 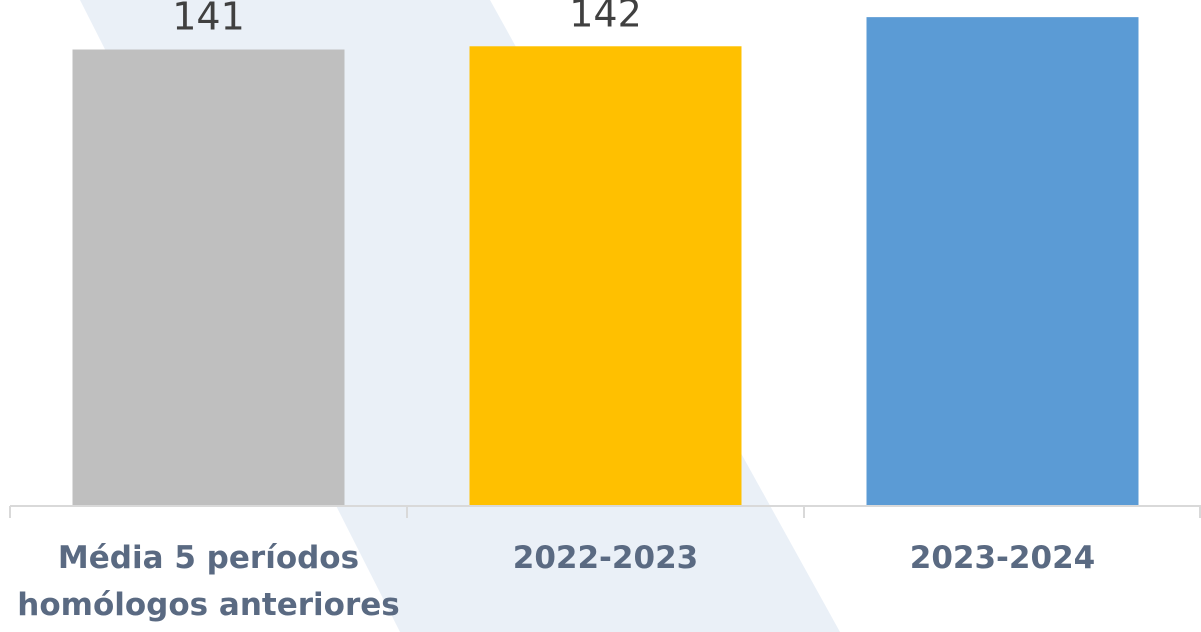 I want to click on category-label-2: 2022-2023, so click(x=605, y=558).